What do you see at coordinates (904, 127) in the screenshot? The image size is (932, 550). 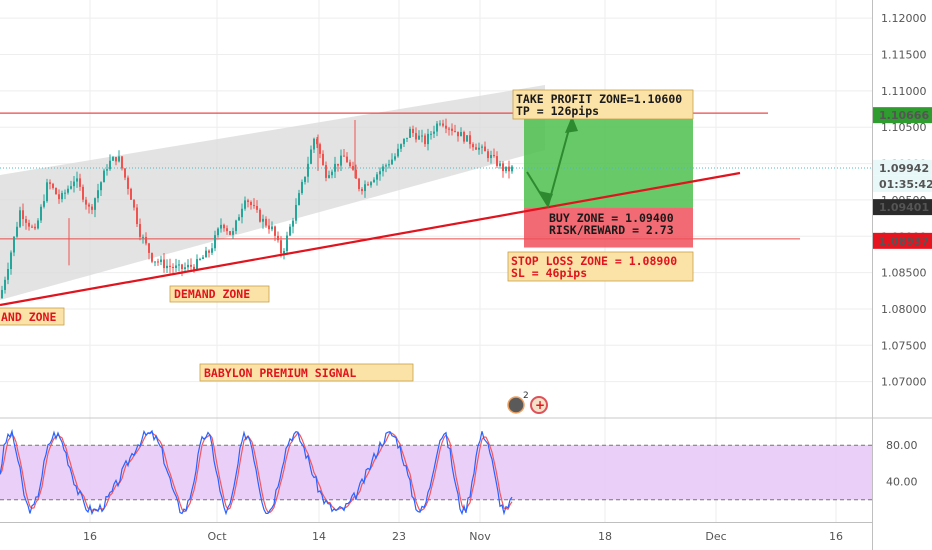 I see `price-tick-label: 1.10500` at bounding box center [904, 127].